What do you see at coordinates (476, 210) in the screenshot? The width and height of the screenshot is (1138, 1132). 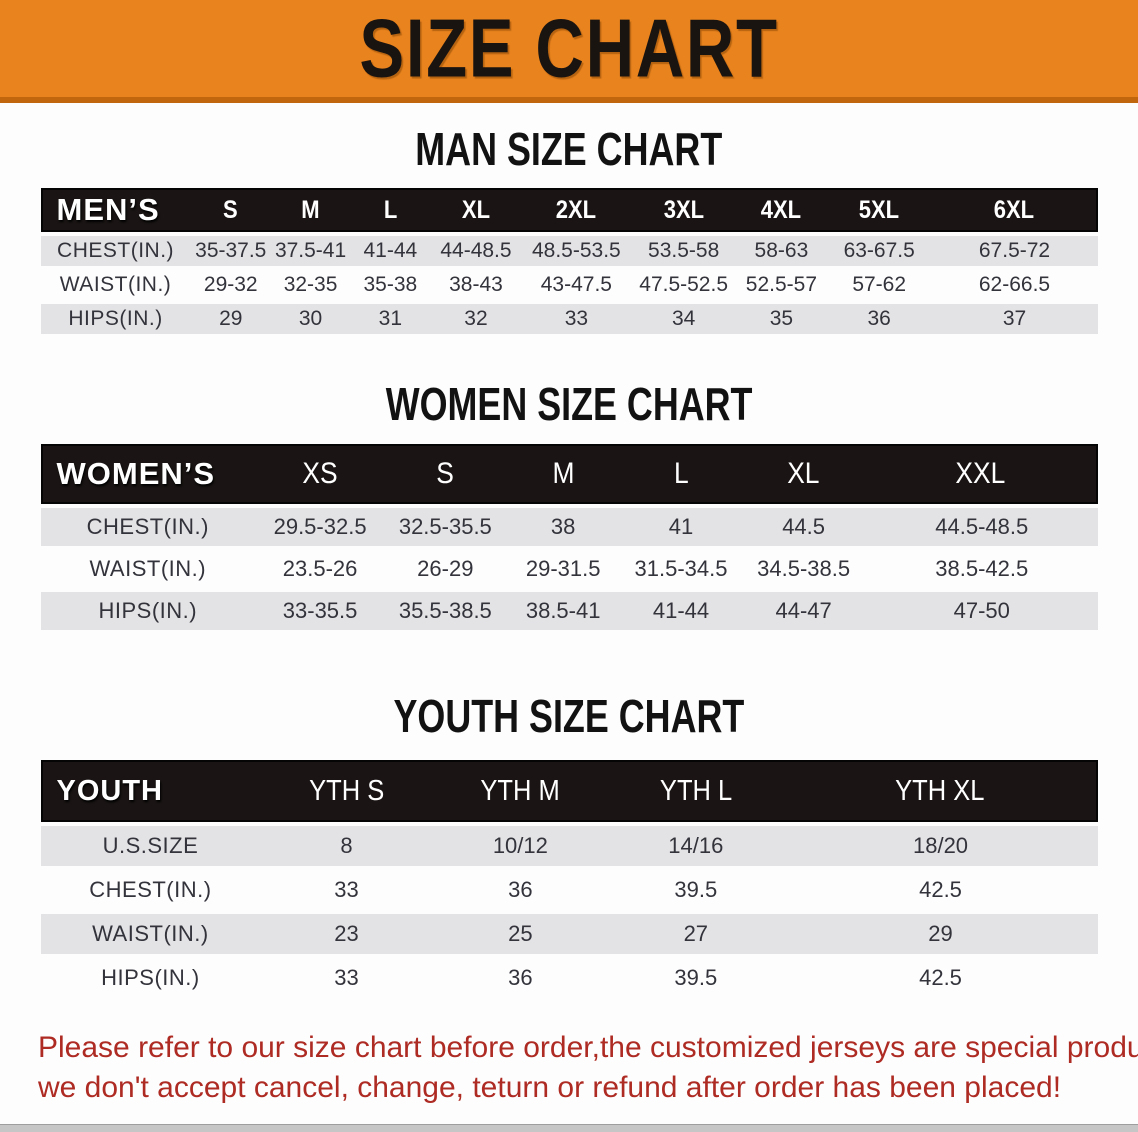 I see `men-header-xl: XL` at bounding box center [476, 210].